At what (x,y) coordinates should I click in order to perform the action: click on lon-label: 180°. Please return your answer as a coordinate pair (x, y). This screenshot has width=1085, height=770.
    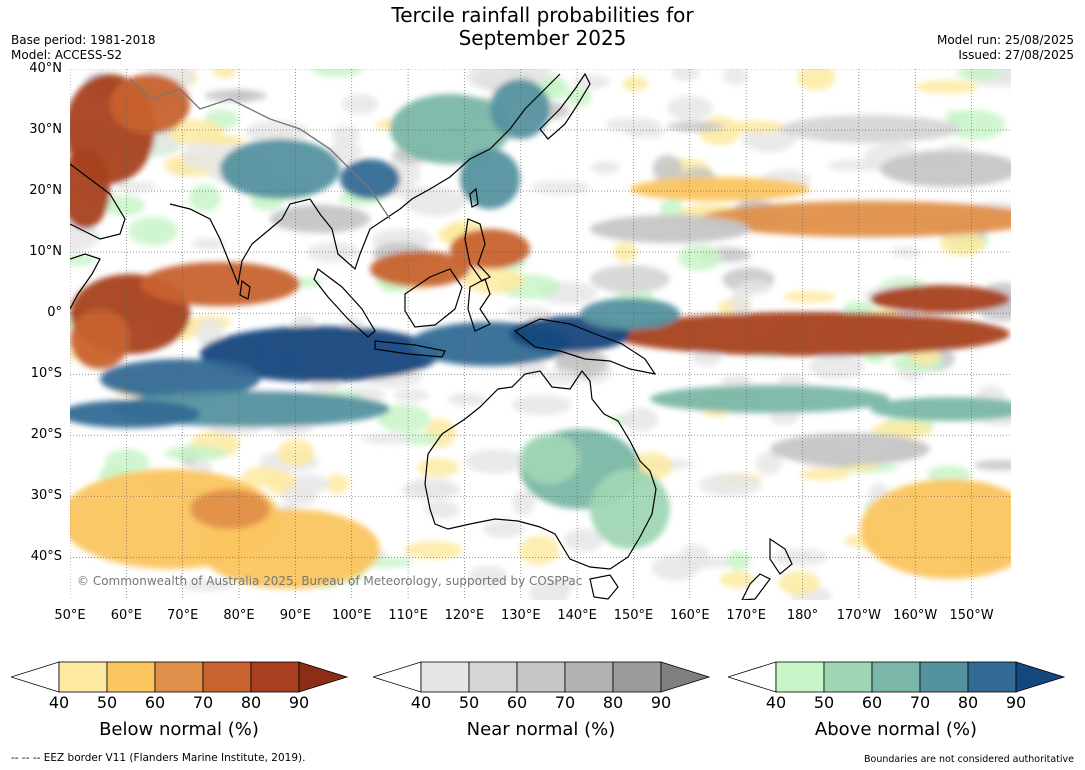
    Looking at the image, I should click on (802, 615).